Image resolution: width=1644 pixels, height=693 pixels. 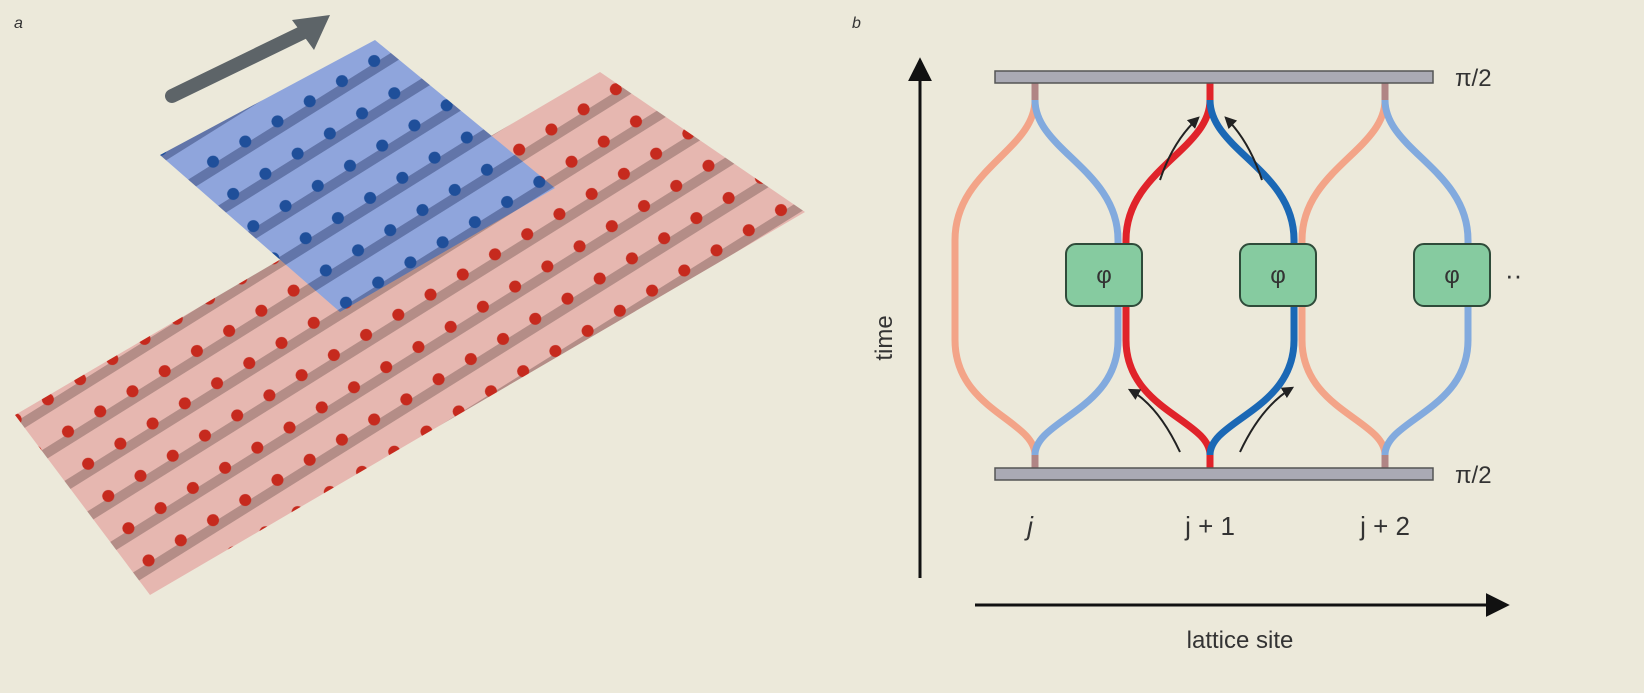 I want to click on flow-arrows, so click(x=1211, y=284).